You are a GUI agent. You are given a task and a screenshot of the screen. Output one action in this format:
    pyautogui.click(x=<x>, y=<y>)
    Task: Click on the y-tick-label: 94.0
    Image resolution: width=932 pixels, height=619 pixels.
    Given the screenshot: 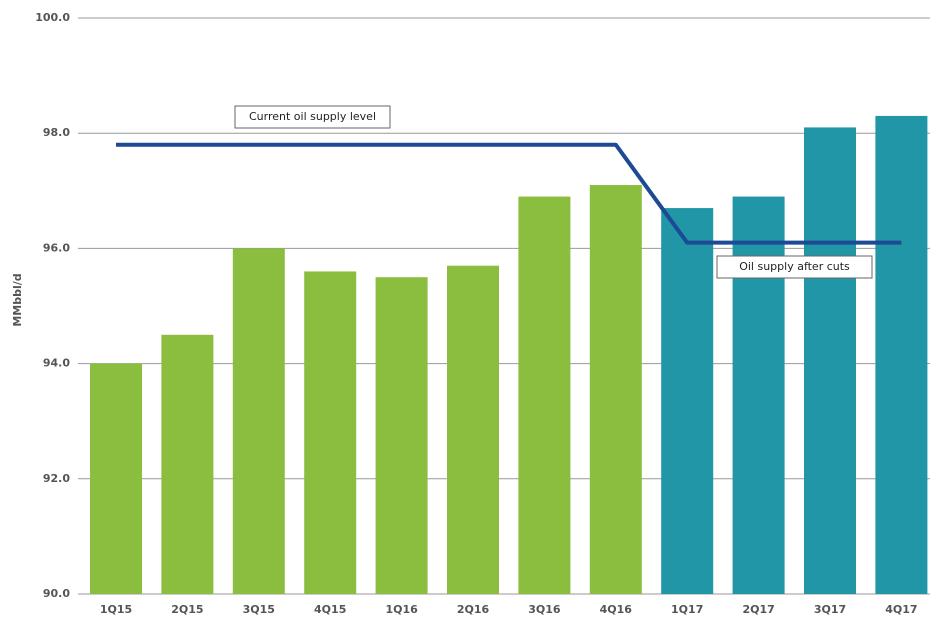 What is the action you would take?
    pyautogui.click(x=56, y=363)
    